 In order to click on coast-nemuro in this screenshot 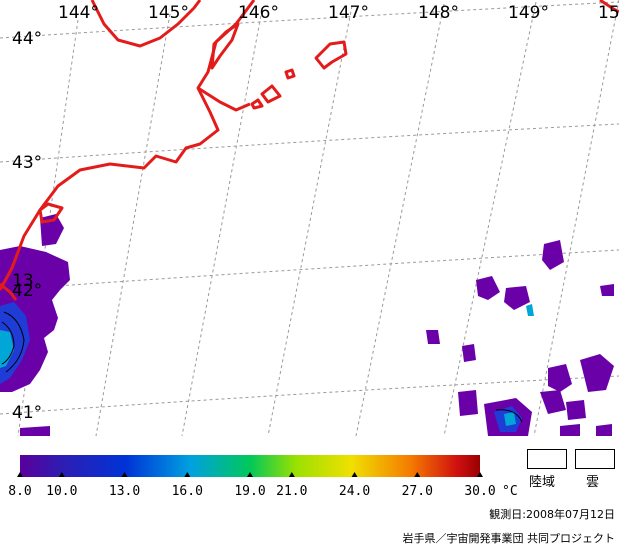, I will do `click(51, 213)`.